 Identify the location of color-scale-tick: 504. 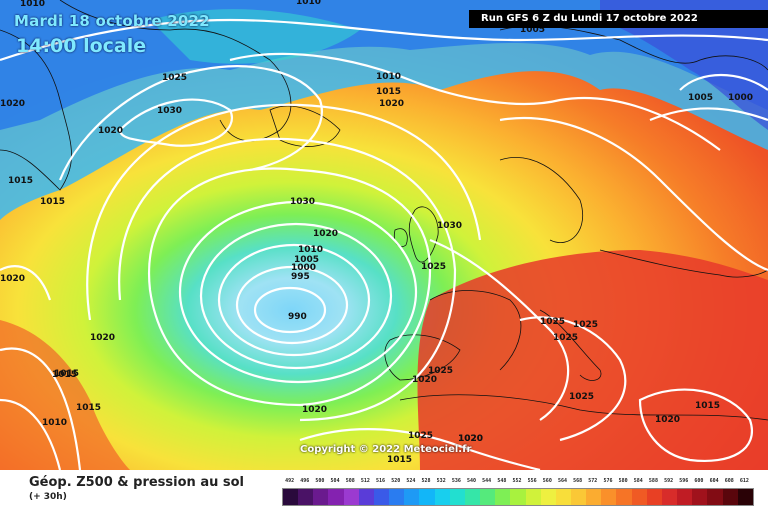
(335, 481).